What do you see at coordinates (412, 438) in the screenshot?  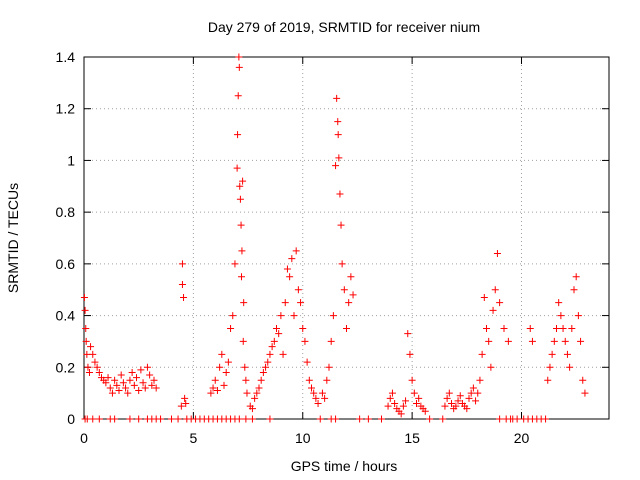 I see `x-tick-label: 15` at bounding box center [412, 438].